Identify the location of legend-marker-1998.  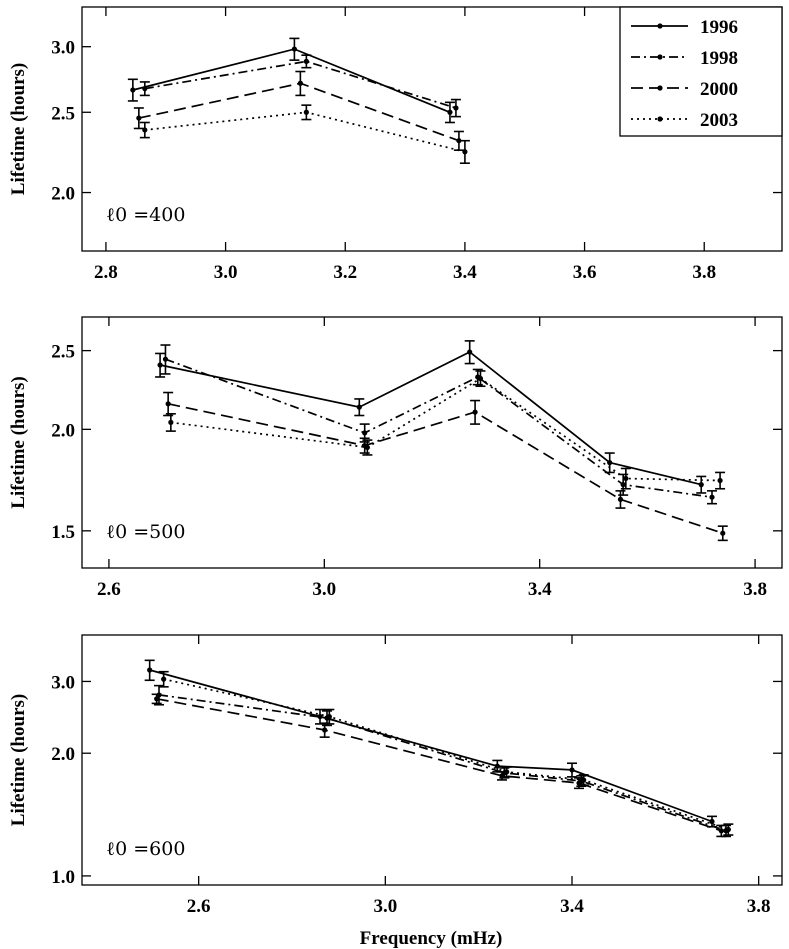
(660, 57).